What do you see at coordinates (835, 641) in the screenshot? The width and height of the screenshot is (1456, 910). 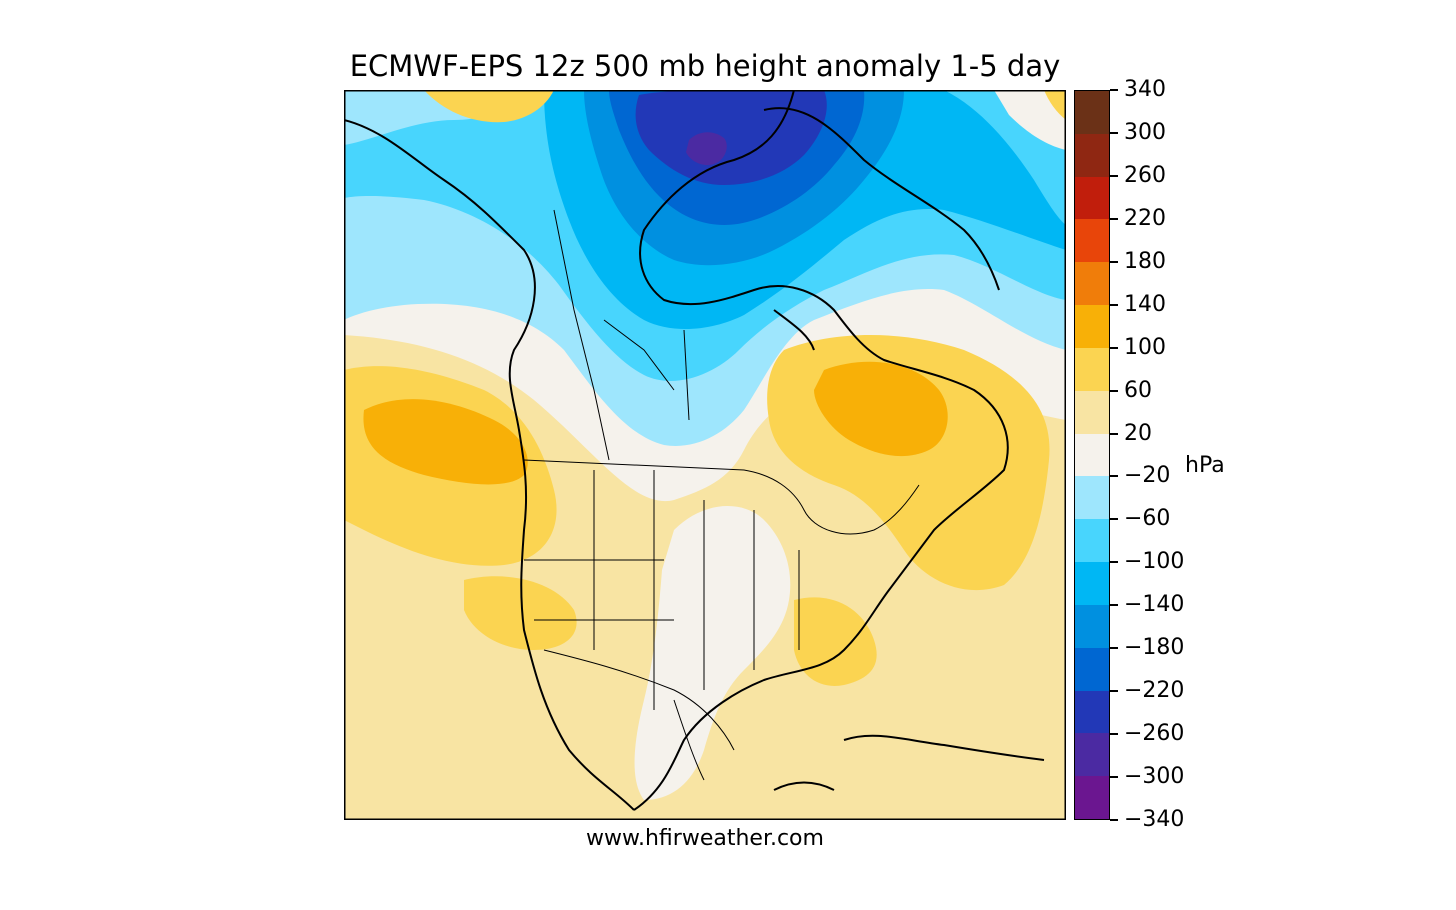 I see `band-pos-se` at bounding box center [835, 641].